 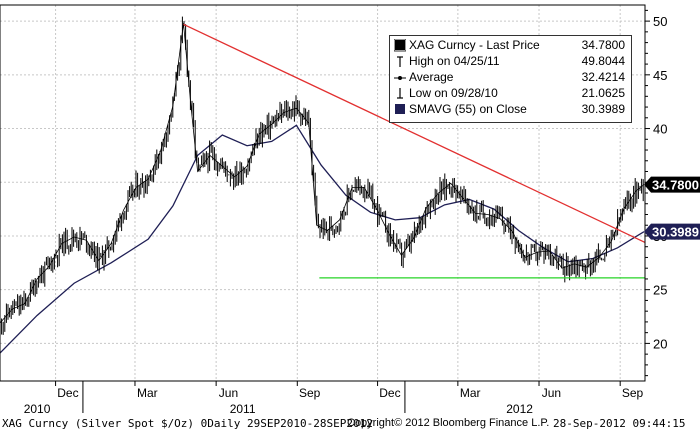 I want to click on y-tick-label: 40, so click(x=660, y=129).